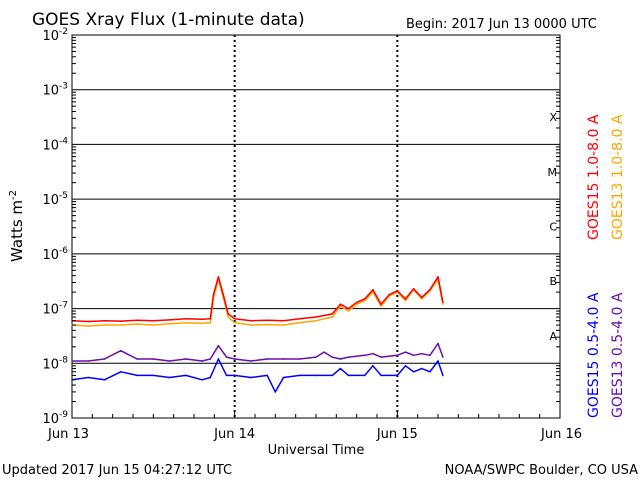  Describe the element at coordinates (55, 418) in the screenshot. I see `y-tick-label: 10⁻⁹` at that location.